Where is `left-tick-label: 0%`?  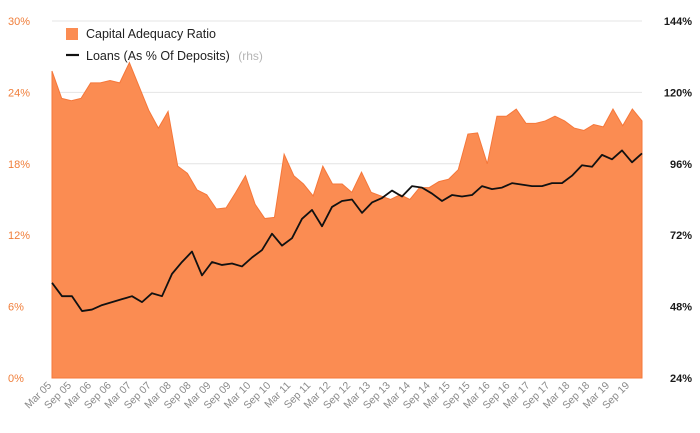 left-tick-label: 0% is located at coordinates (16, 379).